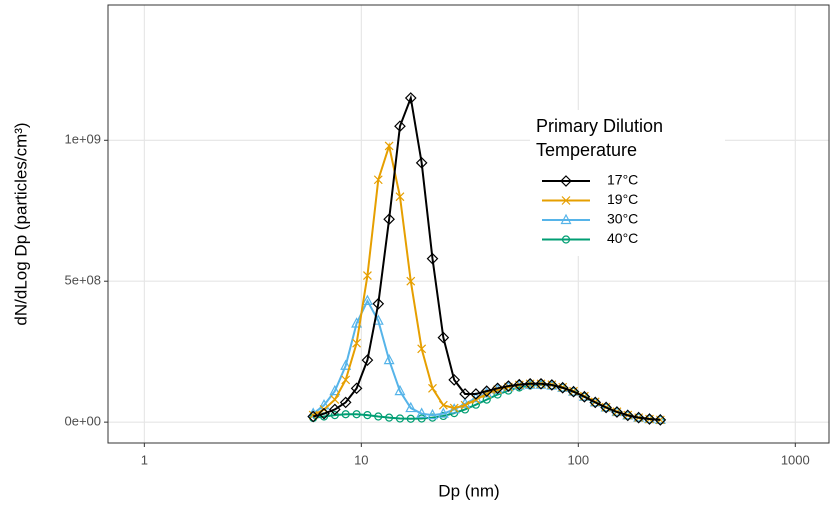 The height and width of the screenshot is (505, 831). What do you see at coordinates (600, 138) in the screenshot?
I see `legend-title: Primary Dilution Temperature` at bounding box center [600, 138].